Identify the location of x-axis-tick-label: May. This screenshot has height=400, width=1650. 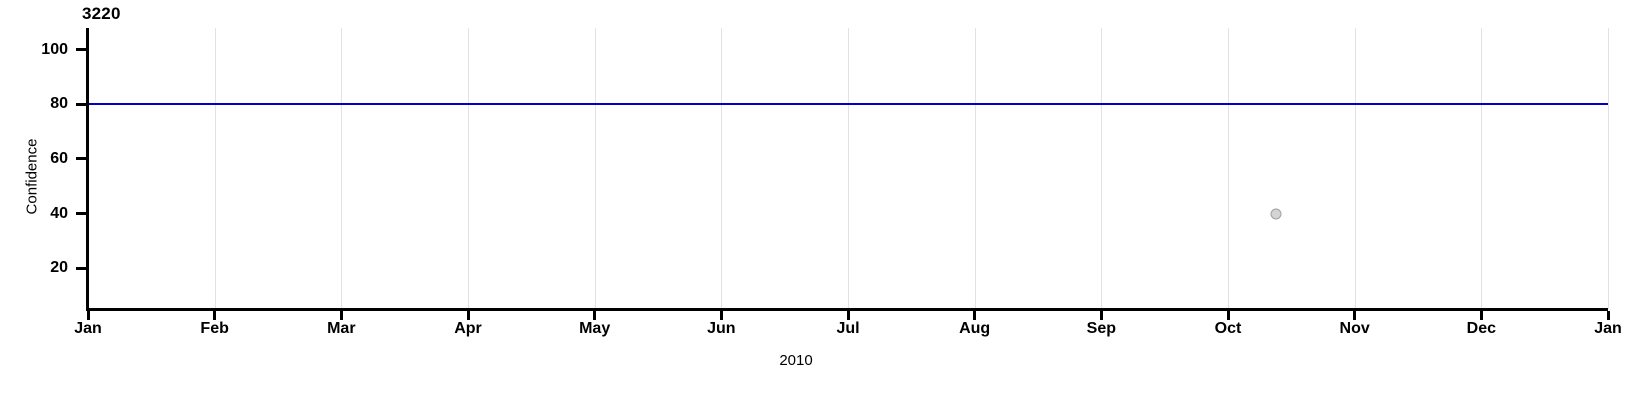
(595, 328).